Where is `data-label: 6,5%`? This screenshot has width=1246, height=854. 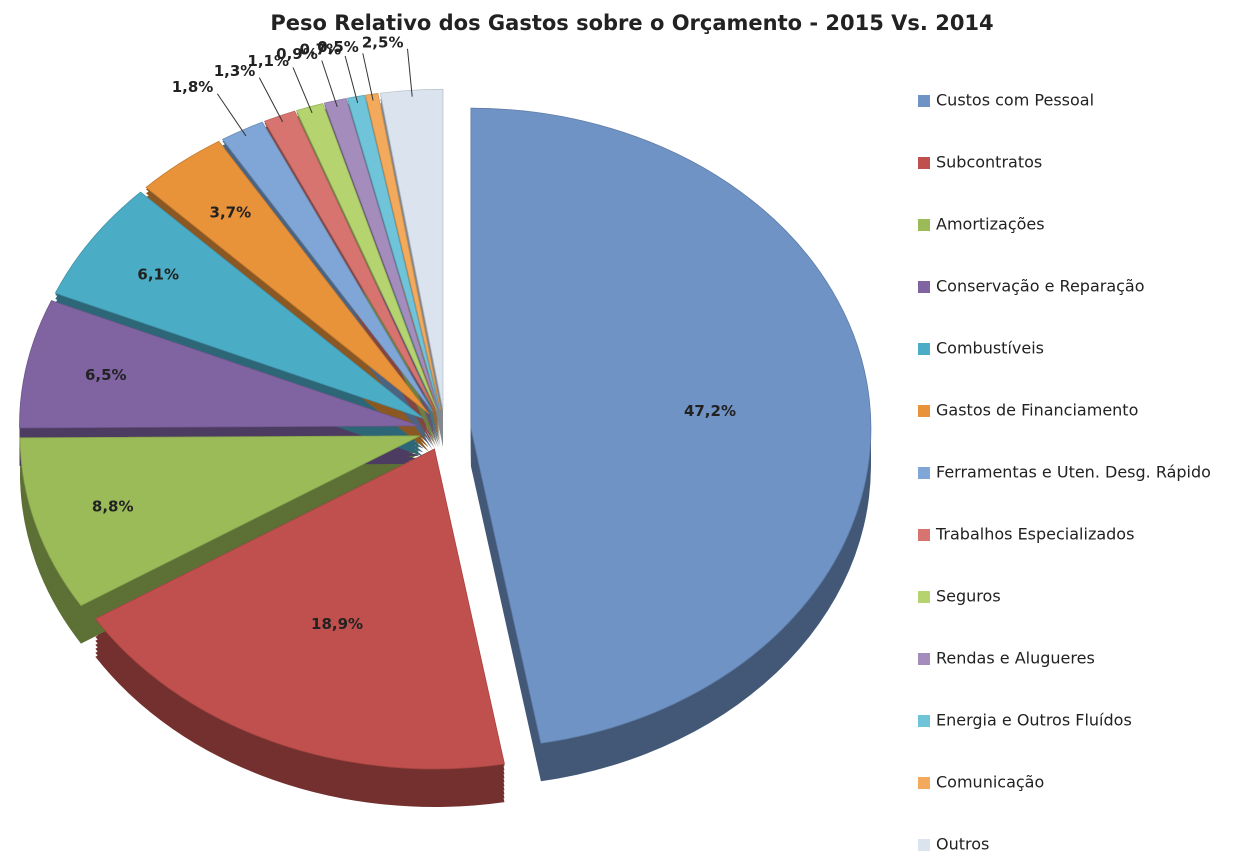
data-label: 6,5% is located at coordinates (106, 375).